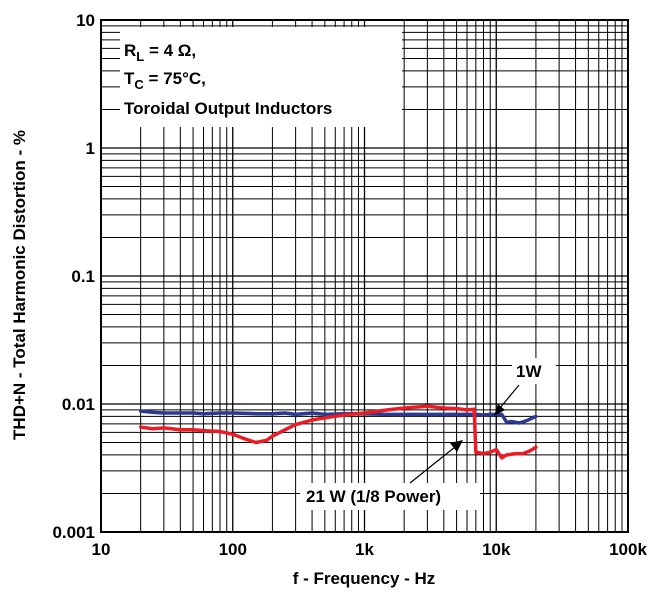  Describe the element at coordinates (233, 549) in the screenshot. I see `x-tick-label: 100` at that location.